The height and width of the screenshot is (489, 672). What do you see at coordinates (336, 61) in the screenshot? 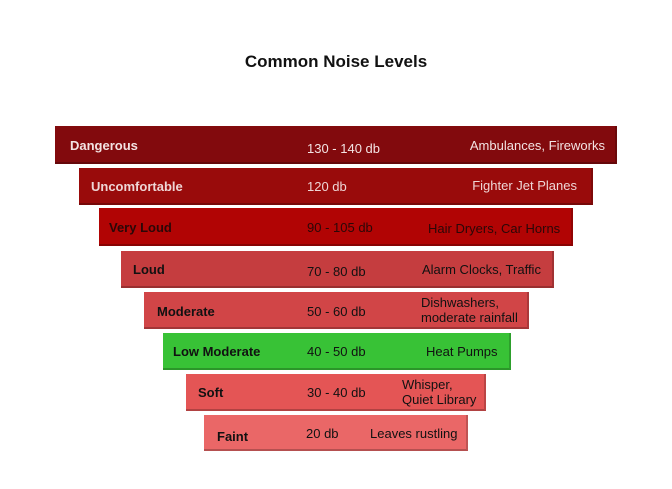
I see `diagram-title: Common Noise Levels` at bounding box center [336, 61].